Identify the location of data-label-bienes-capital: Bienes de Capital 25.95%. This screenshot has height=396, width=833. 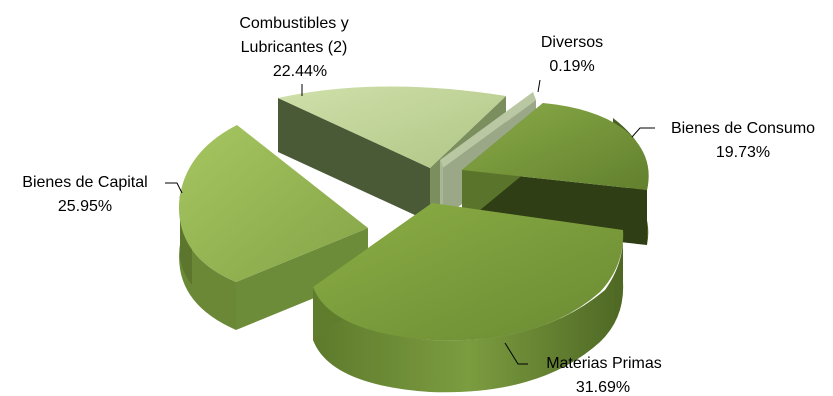
(84, 194).